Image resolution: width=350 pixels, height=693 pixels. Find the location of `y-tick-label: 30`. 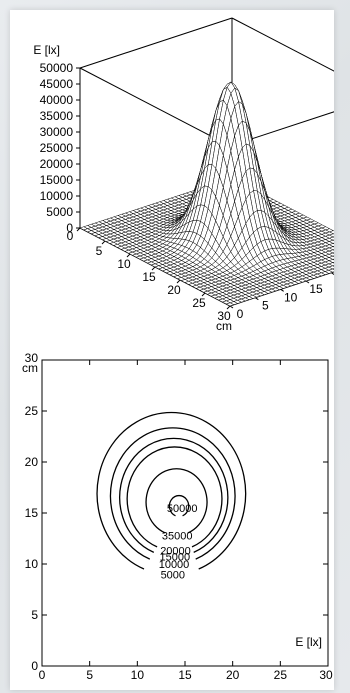

y-tick-label: 30 is located at coordinates (32, 358).